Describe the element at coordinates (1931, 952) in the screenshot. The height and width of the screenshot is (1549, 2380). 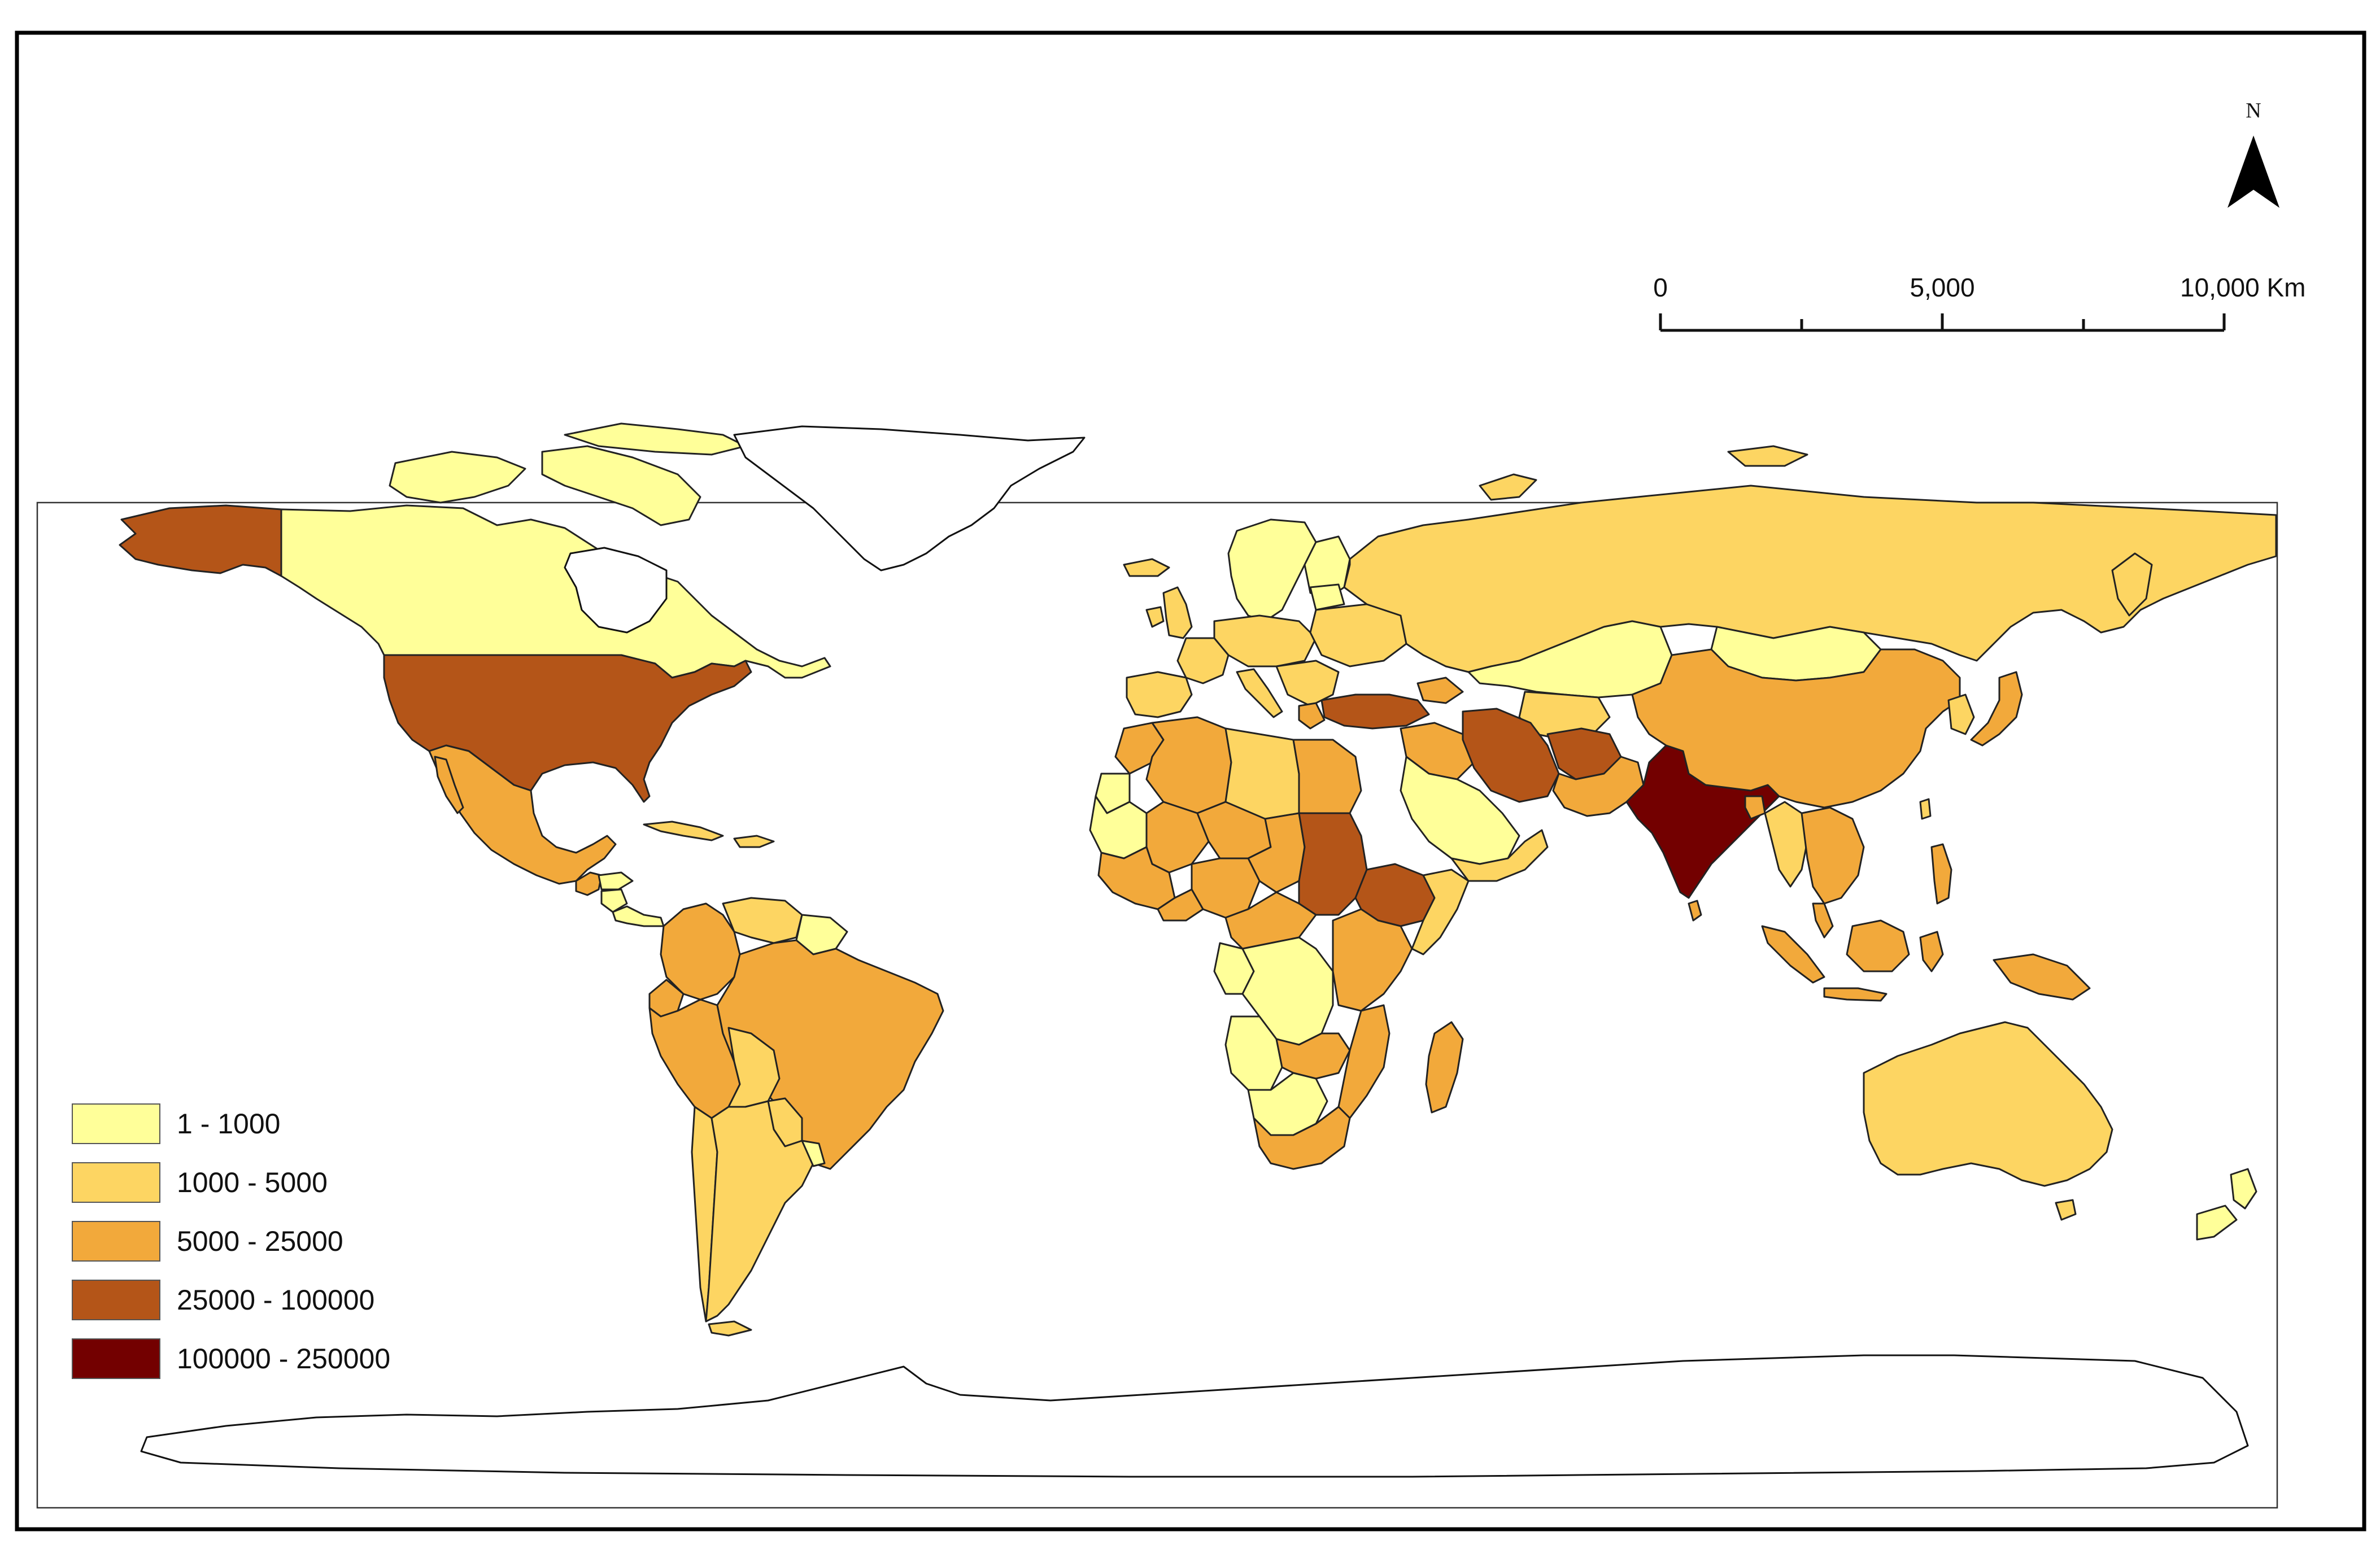
I see `country-sulawesi` at that location.